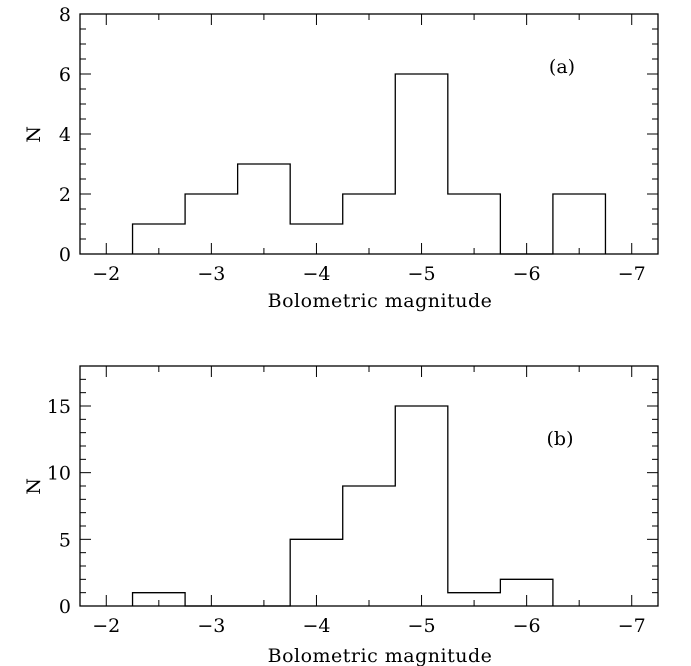 The width and height of the screenshot is (691, 666). Describe the element at coordinates (560, 439) in the screenshot. I see `panel-b-label: (b)` at that location.